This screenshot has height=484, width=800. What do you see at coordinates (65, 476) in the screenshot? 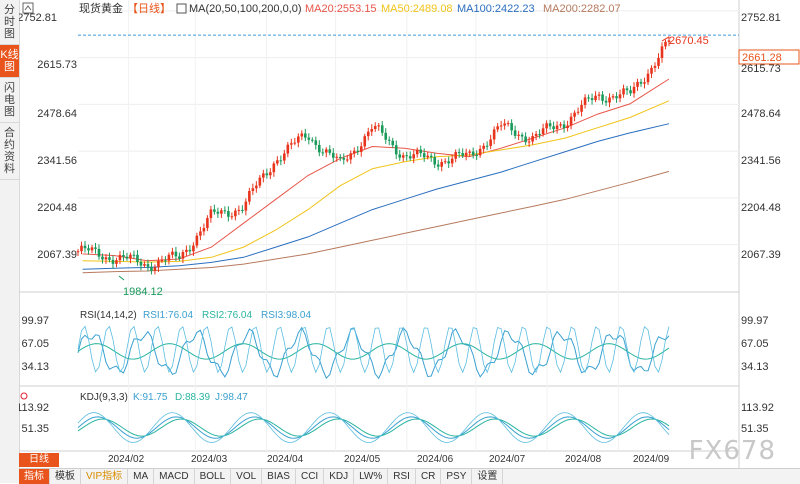
I see `toolbar-templates: 模板` at bounding box center [65, 476].